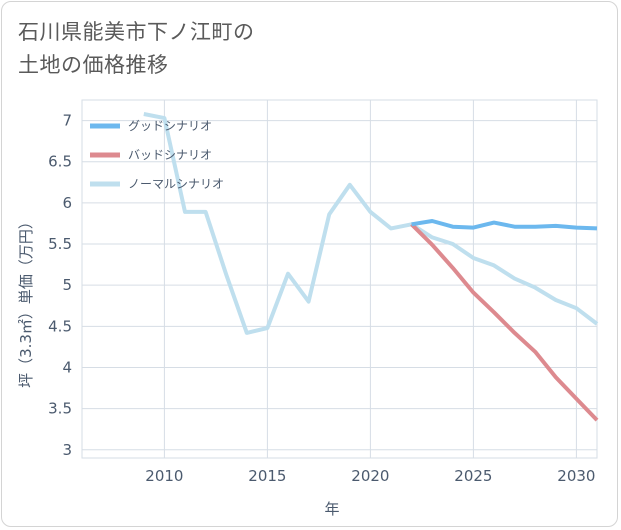 The image size is (621, 530). Describe the element at coordinates (60, 162) in the screenshot. I see `y-tick-label: 6.5` at that location.